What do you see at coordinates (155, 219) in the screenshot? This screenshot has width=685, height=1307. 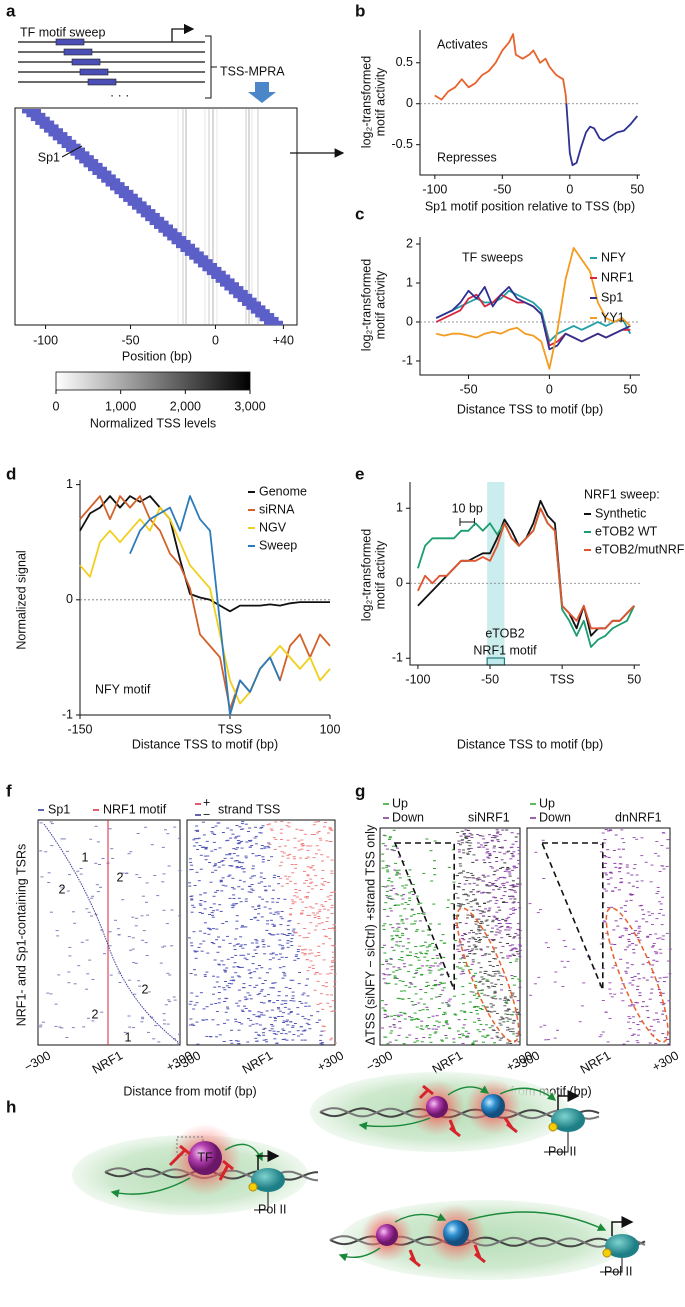 I see `heatmap-band` at bounding box center [155, 219].